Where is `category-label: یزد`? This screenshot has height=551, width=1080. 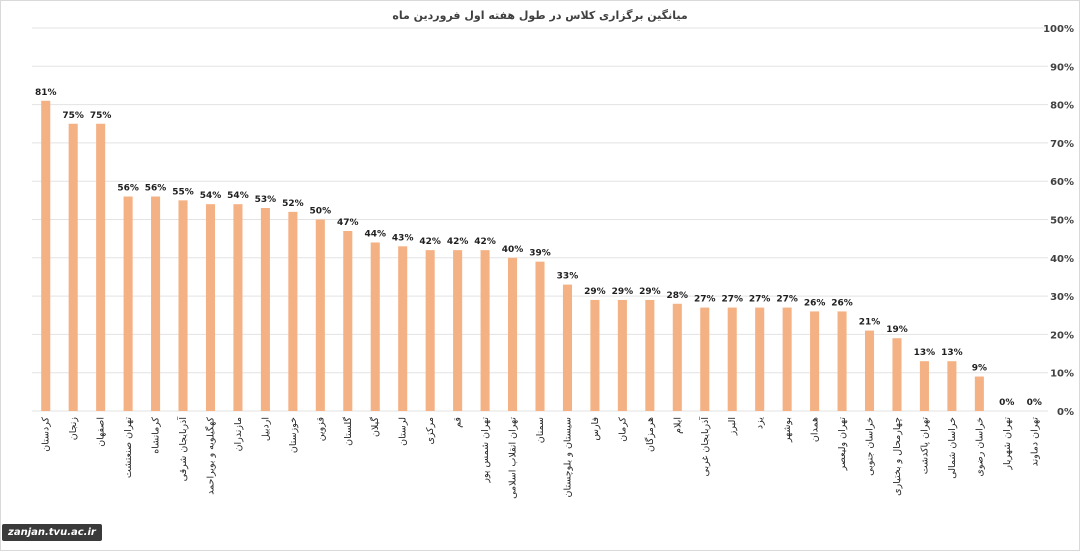
category-label: یزد is located at coordinates (760, 423).